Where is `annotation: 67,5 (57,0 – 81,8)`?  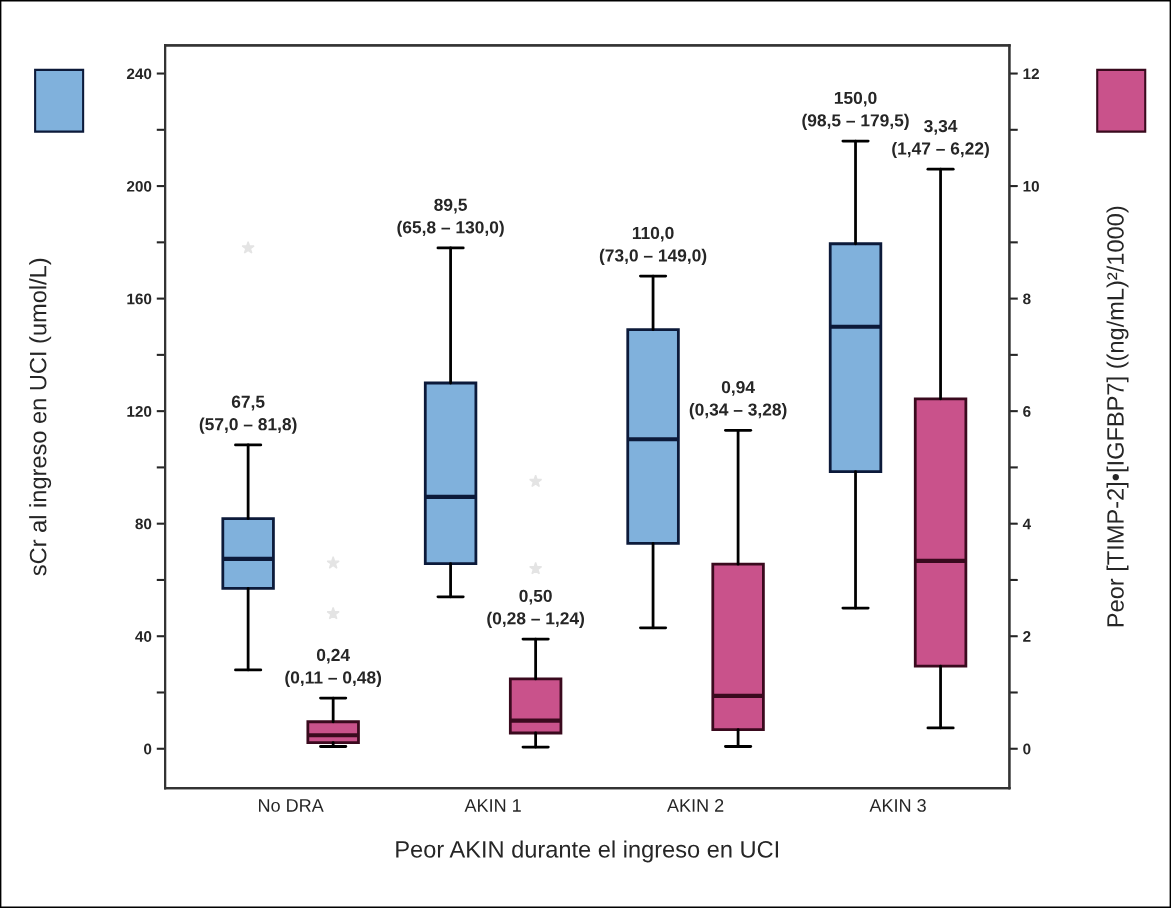 annotation: 67,5 (57,0 – 81,8) is located at coordinates (248, 414).